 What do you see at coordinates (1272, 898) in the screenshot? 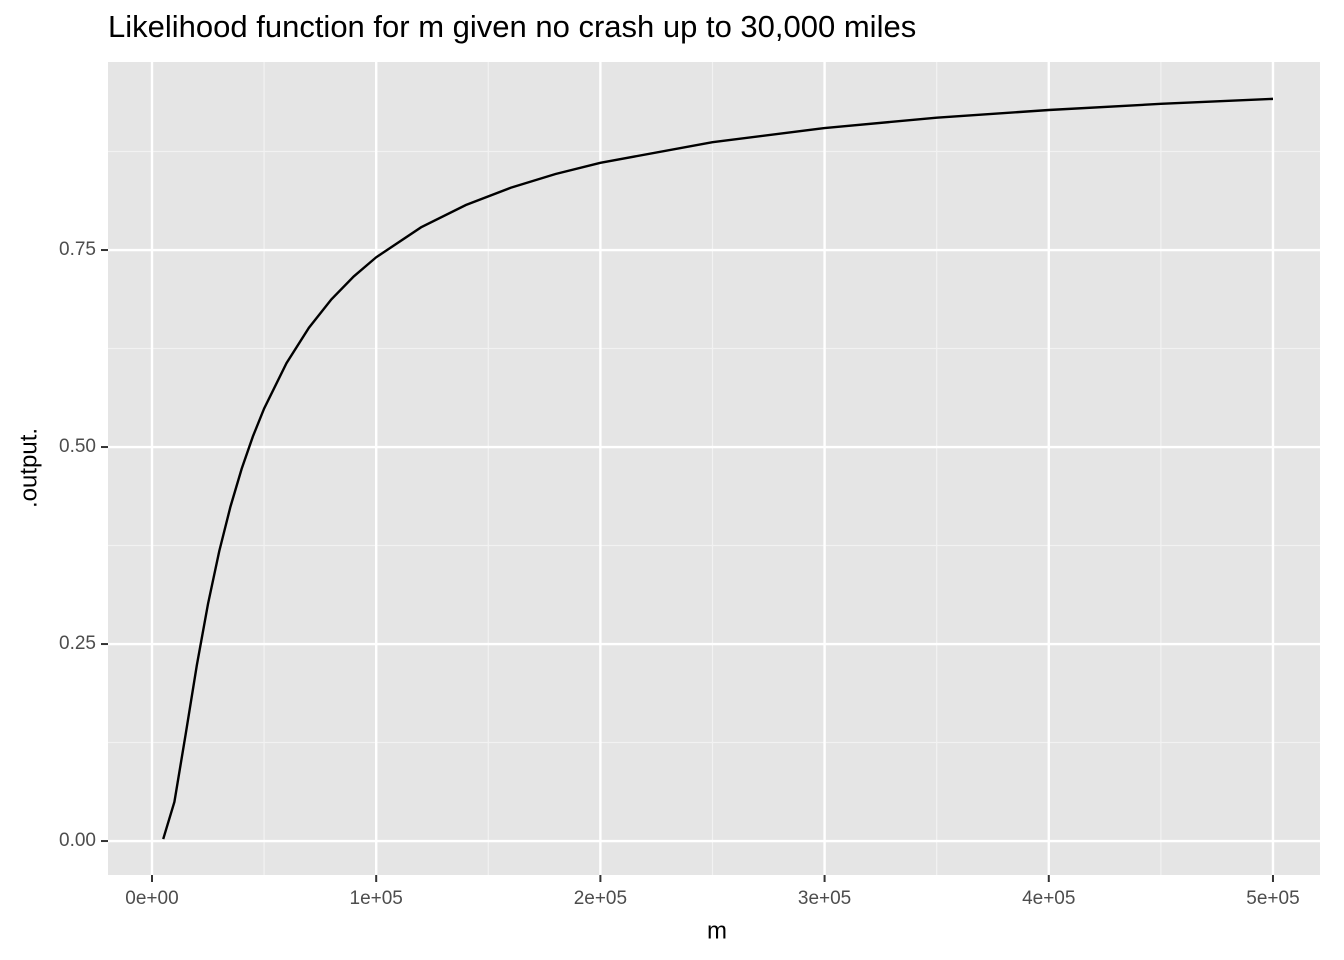
I see `x-tick-label: 5e+05` at bounding box center [1272, 898].